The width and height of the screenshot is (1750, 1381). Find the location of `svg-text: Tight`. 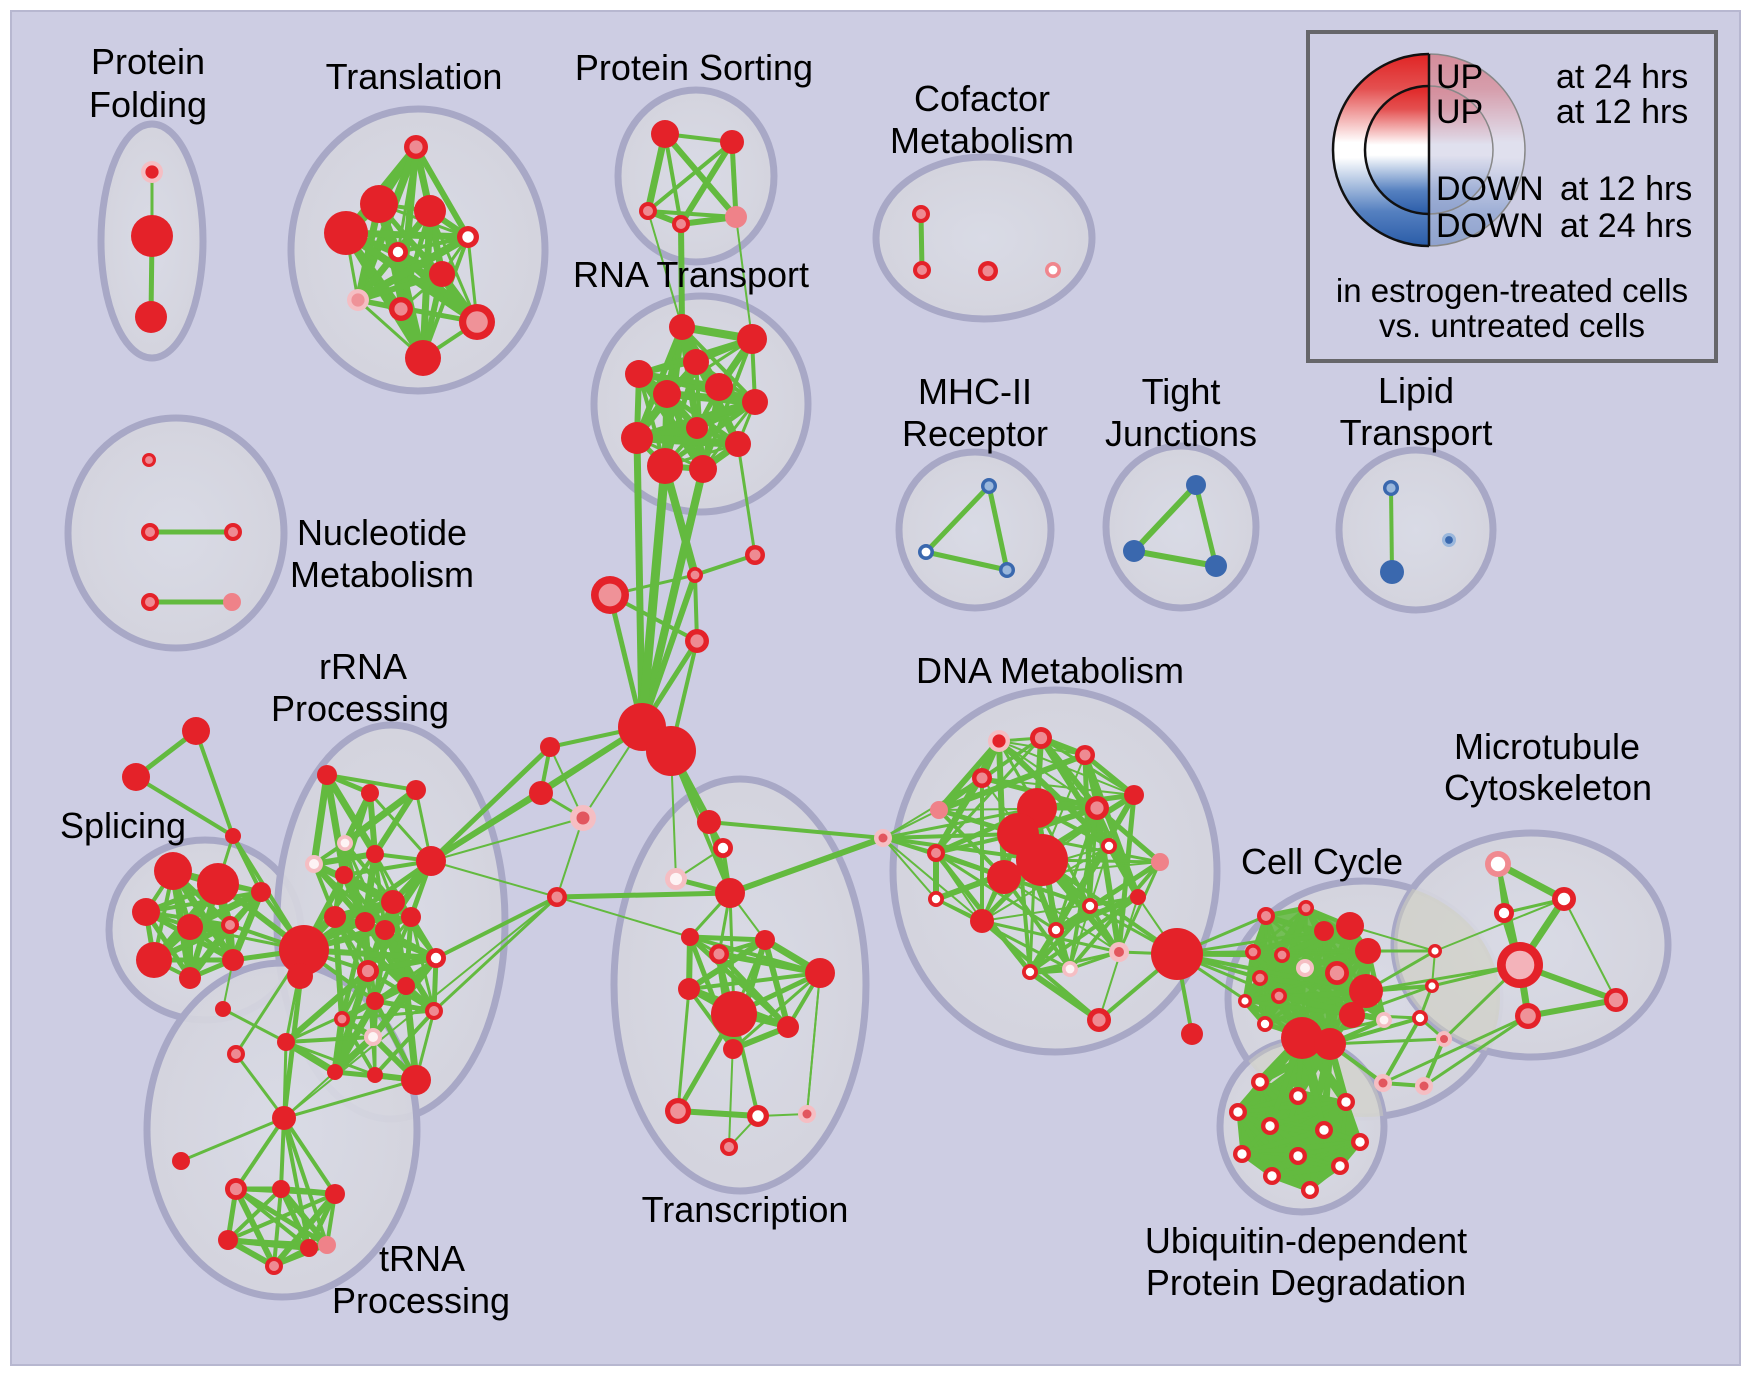

svg-text: Tight is located at coordinates (1181, 391).